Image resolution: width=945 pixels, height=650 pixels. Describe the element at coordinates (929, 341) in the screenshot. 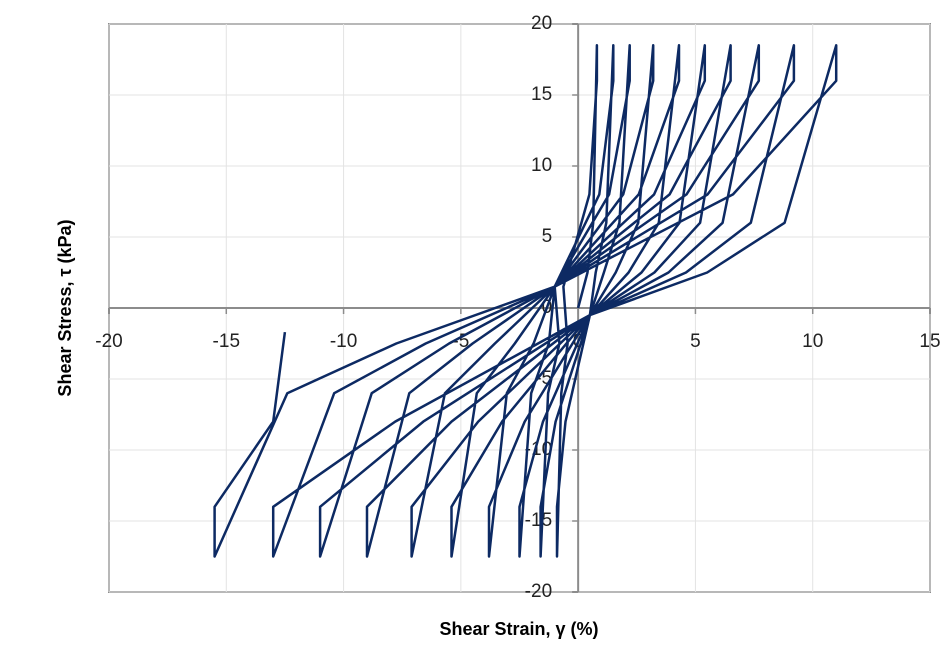

I see `x-tick-label: 15` at that location.